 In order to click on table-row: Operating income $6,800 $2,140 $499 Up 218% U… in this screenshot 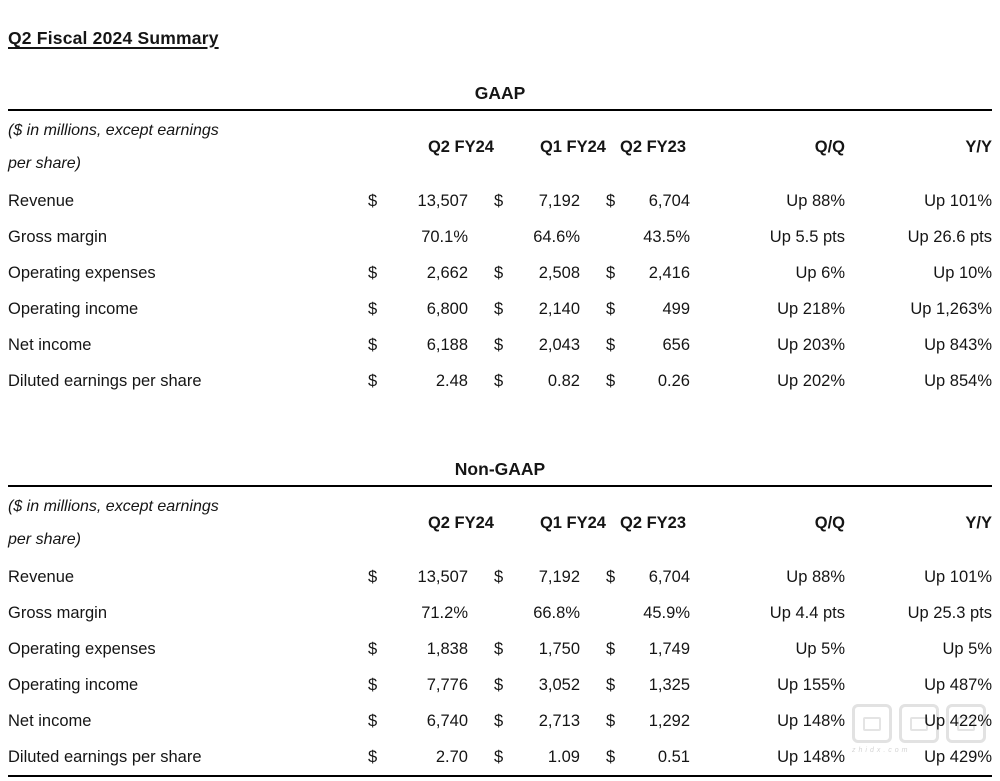, I will do `click(500, 309)`.